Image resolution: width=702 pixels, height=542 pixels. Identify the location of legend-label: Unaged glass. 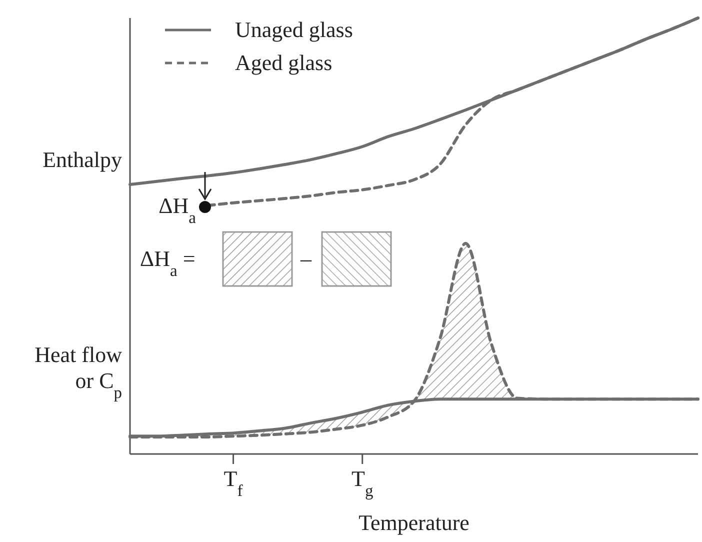
(294, 29).